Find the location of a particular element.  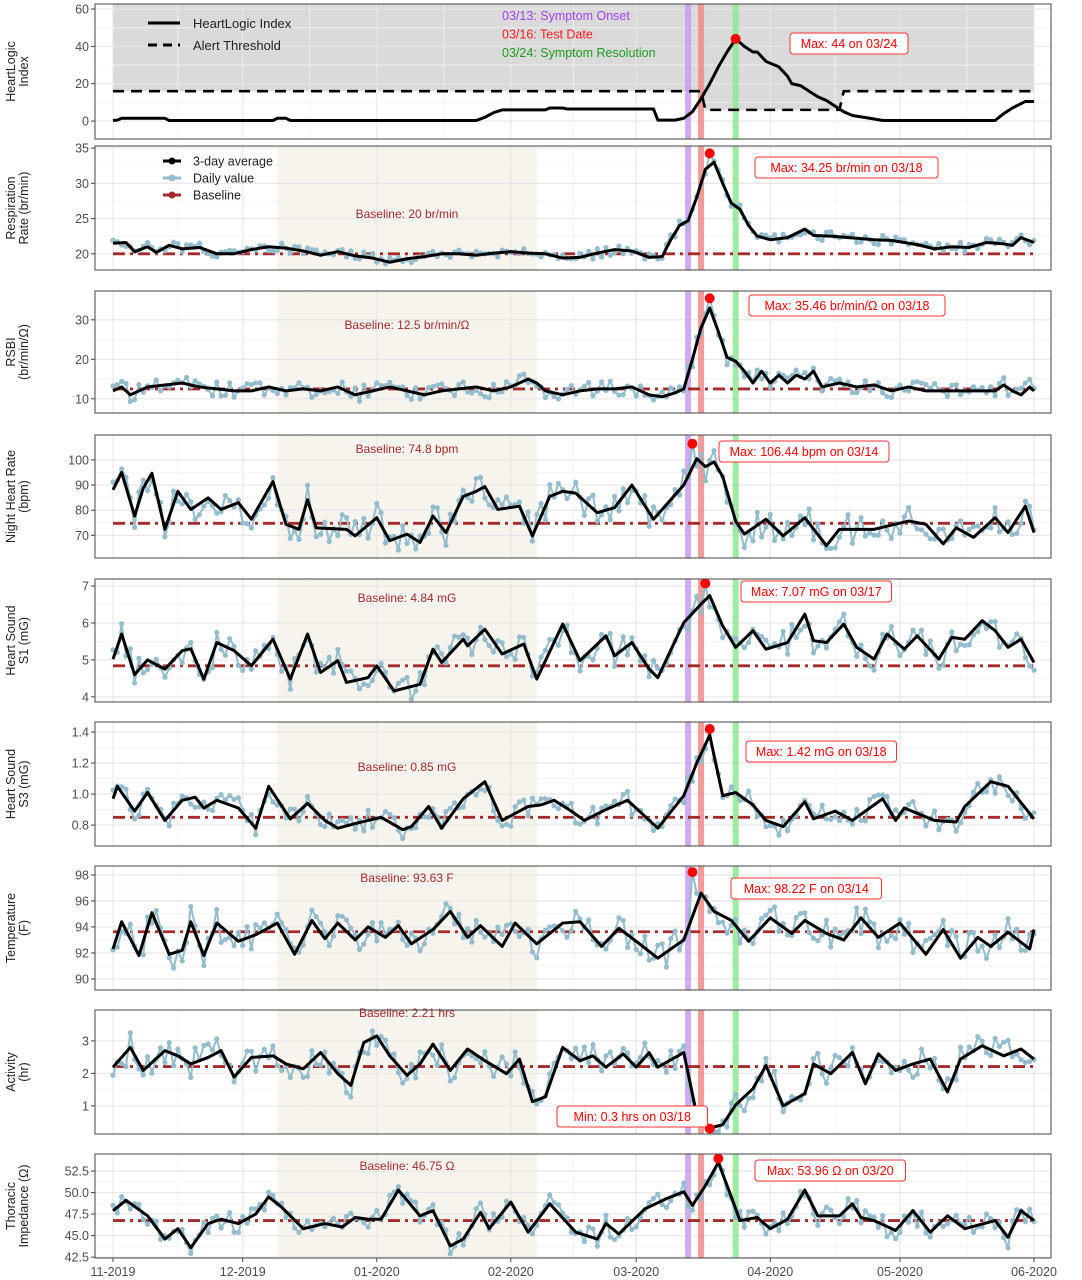

baseline-label: Baseline: 12.5 br/min/Ω is located at coordinates (406, 325).